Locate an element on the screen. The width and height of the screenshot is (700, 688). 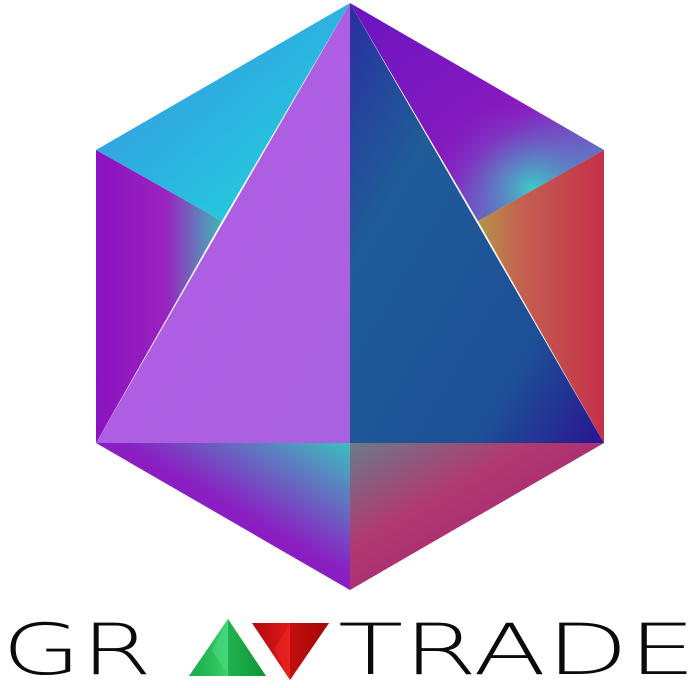
brand-wordmark: GR TRADE is located at coordinates (349, 648).